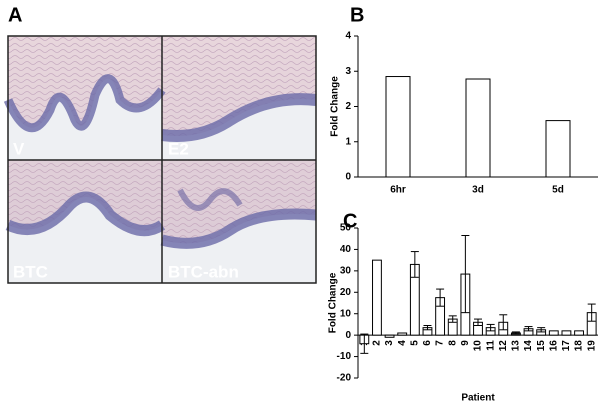 Image resolution: width=600 pixels, height=409 pixels. Describe the element at coordinates (452, 343) in the screenshot. I see `x-tick-label: 8` at that location.